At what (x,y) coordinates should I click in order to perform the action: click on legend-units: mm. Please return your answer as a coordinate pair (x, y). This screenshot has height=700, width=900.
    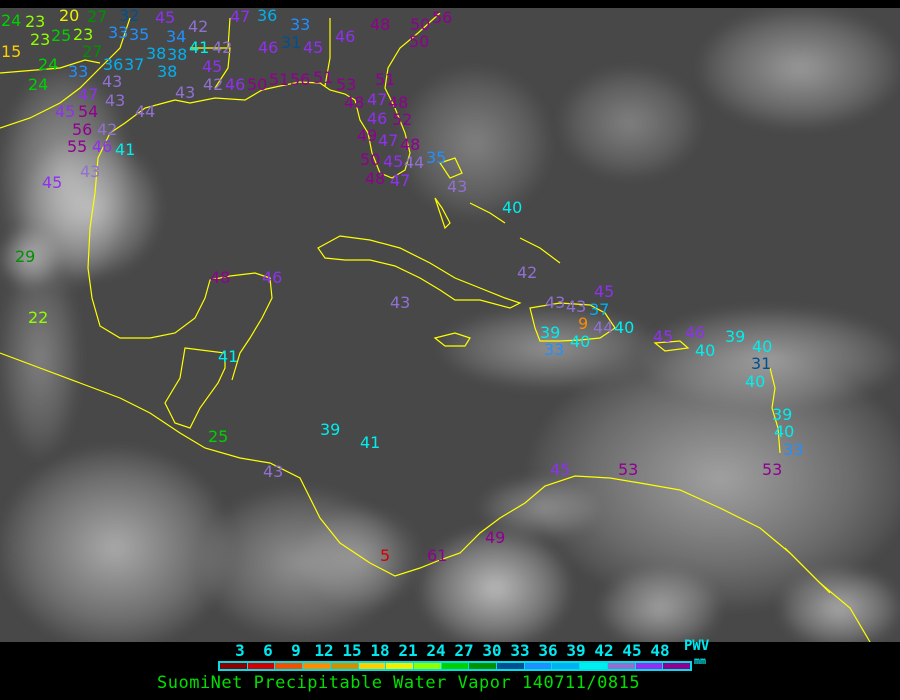
    Looking at the image, I should click on (700, 661).